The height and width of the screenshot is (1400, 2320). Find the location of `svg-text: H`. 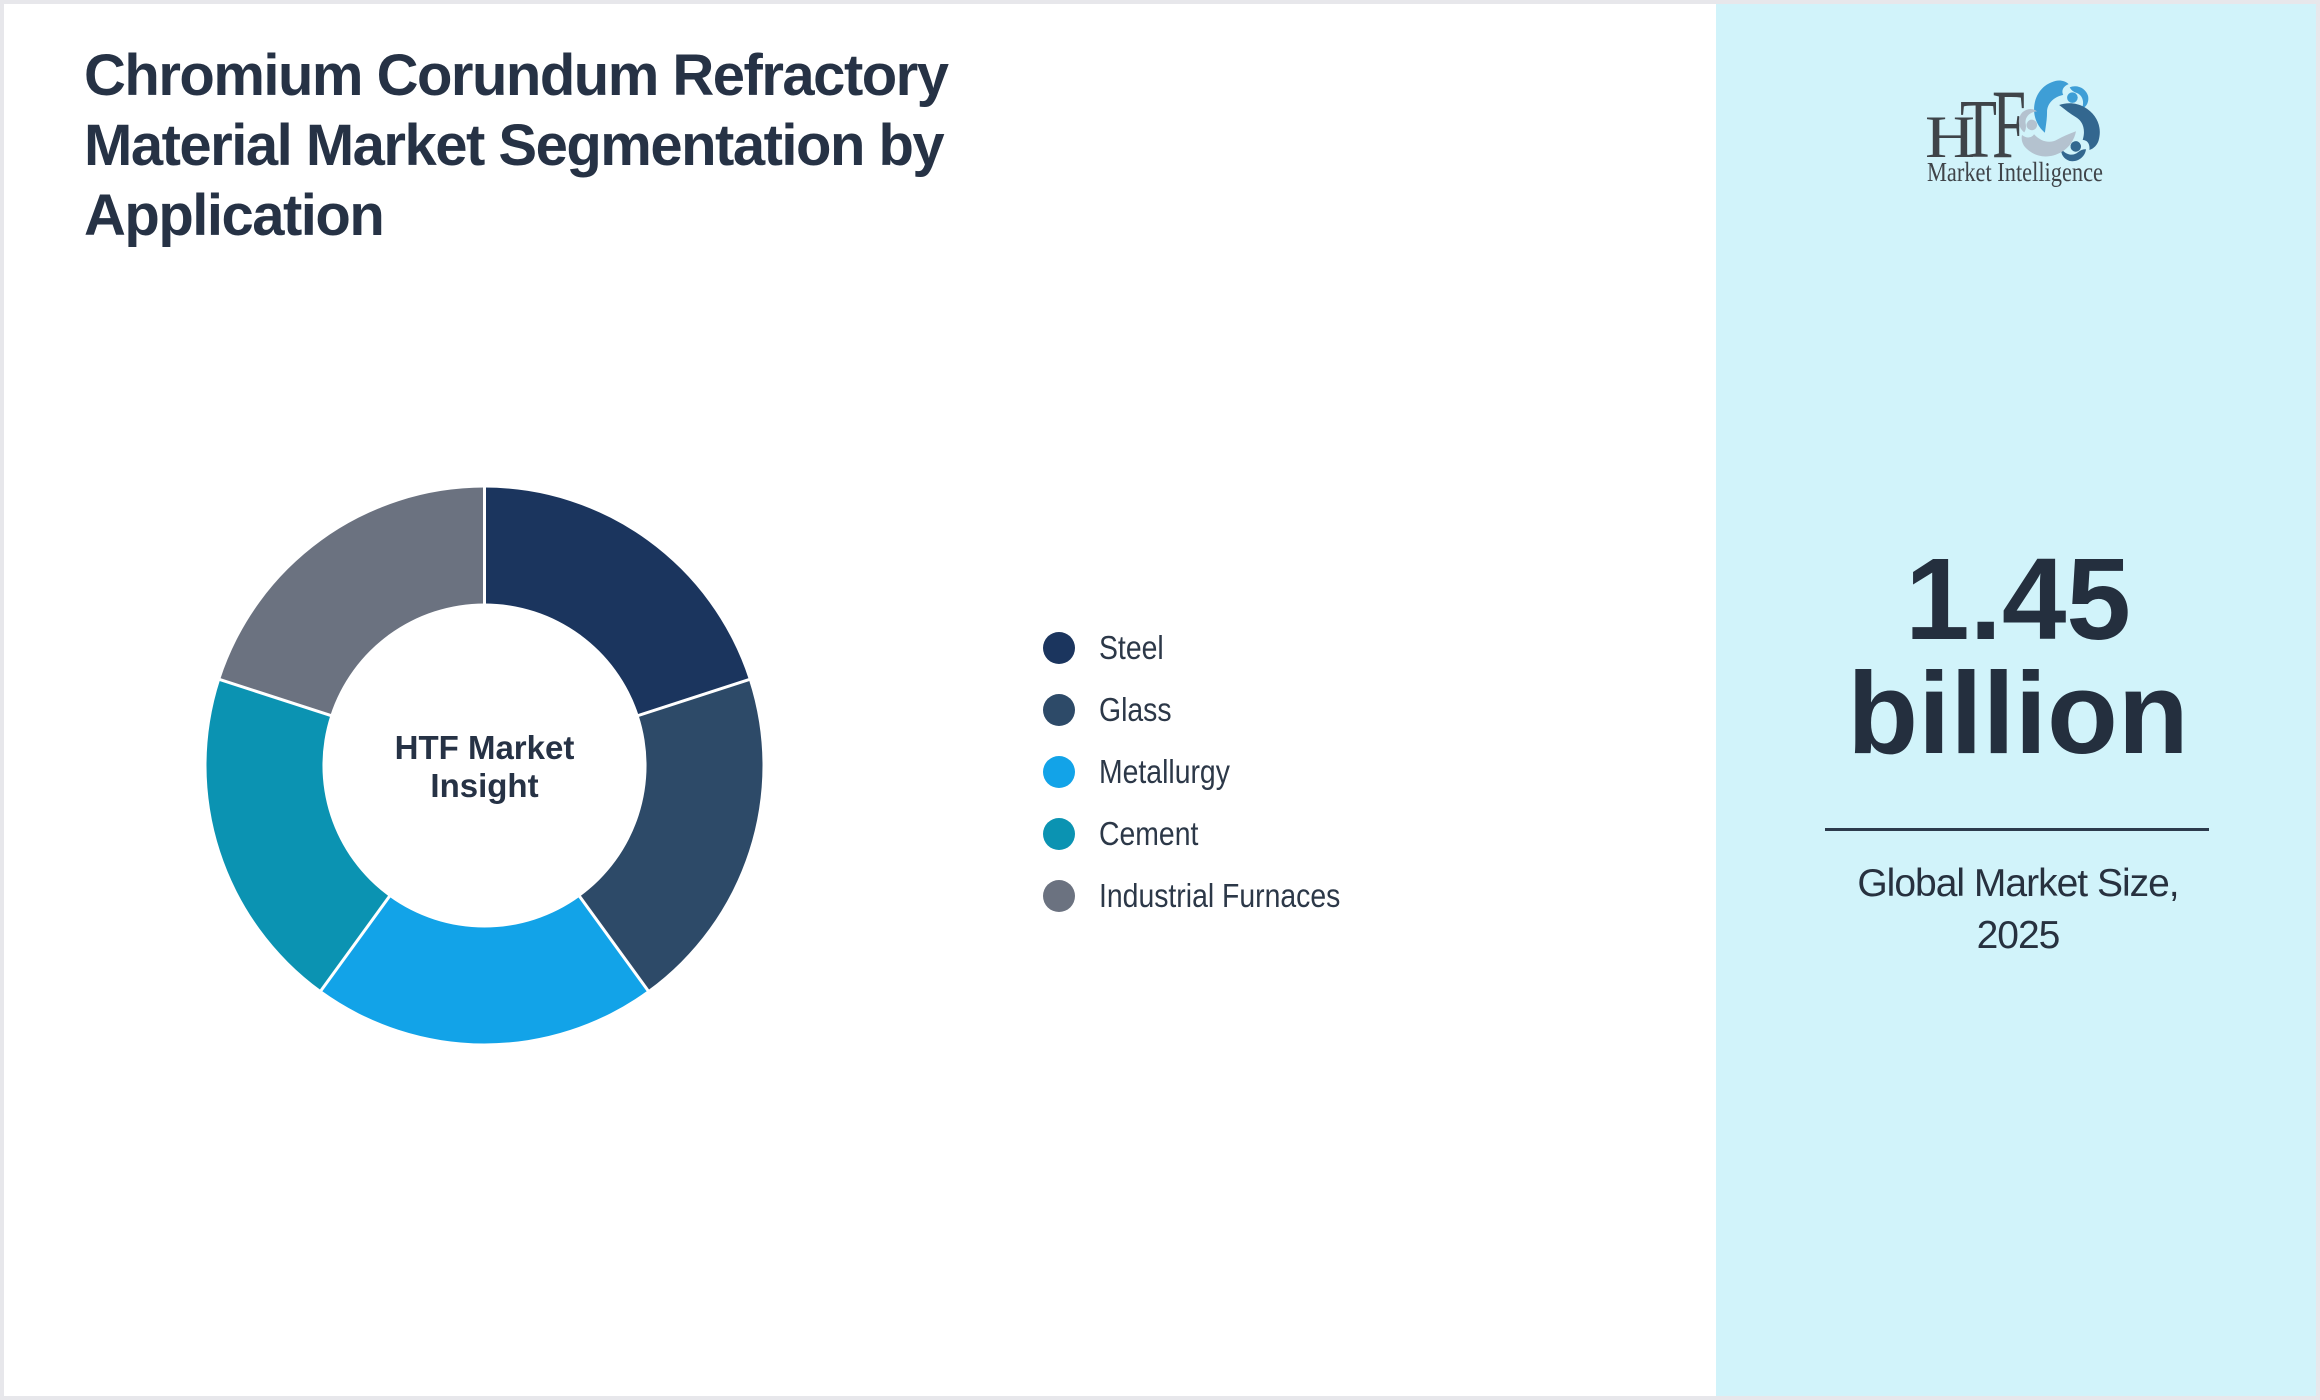

svg-text: H is located at coordinates (1950, 137).